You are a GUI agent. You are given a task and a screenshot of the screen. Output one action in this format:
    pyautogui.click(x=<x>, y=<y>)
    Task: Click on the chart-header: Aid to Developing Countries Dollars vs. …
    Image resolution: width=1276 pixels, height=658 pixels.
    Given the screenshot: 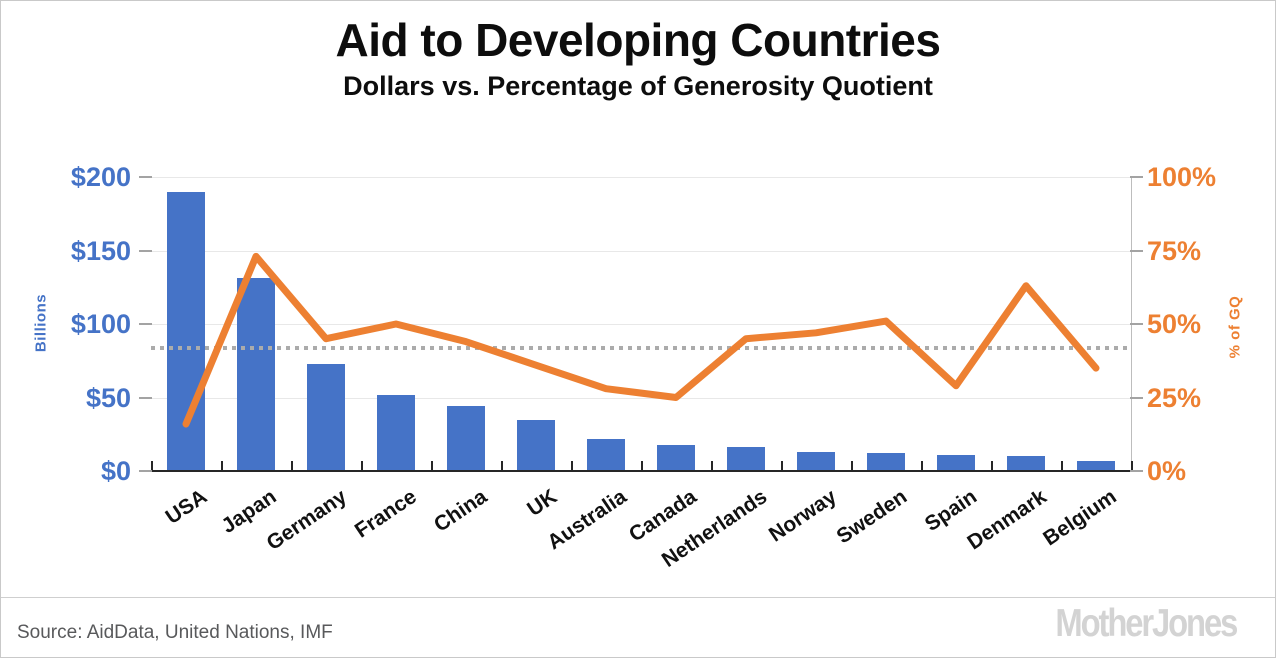 What is the action you would take?
    pyautogui.click(x=638, y=58)
    